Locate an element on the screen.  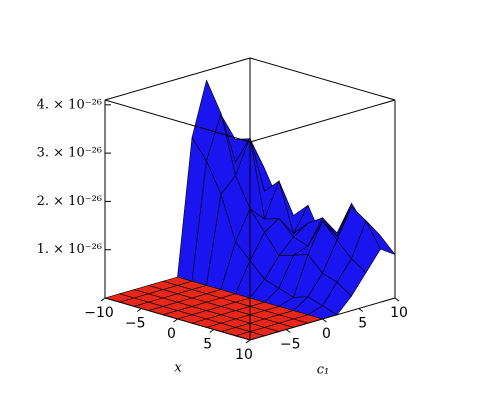
y-axis-label: c₁ is located at coordinates (323, 370).